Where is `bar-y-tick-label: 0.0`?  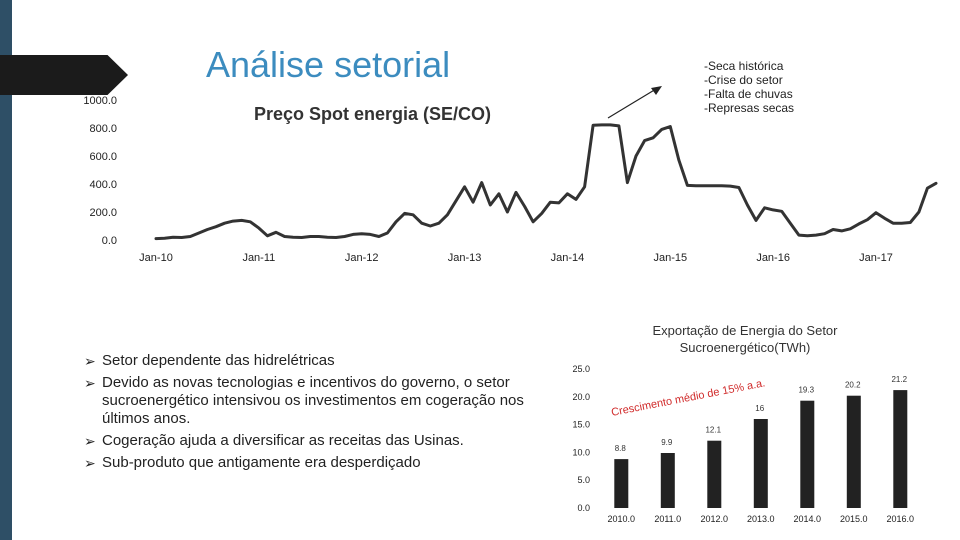
bar-y-tick-label: 0.0 is located at coordinates (583, 508).